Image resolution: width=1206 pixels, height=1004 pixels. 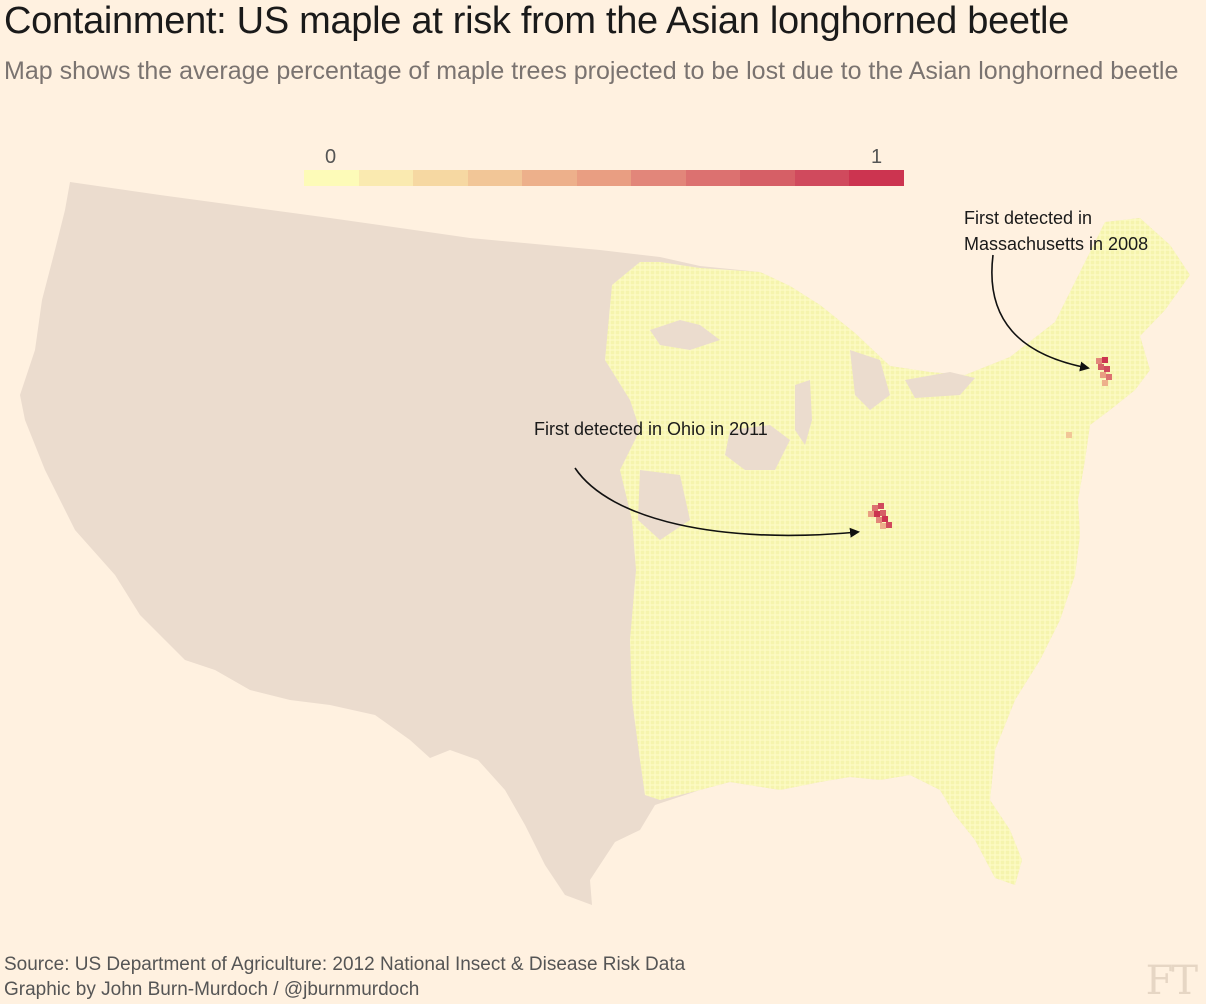 What do you see at coordinates (1171, 981) in the screenshot?
I see `ft-logo: FT` at bounding box center [1171, 981].